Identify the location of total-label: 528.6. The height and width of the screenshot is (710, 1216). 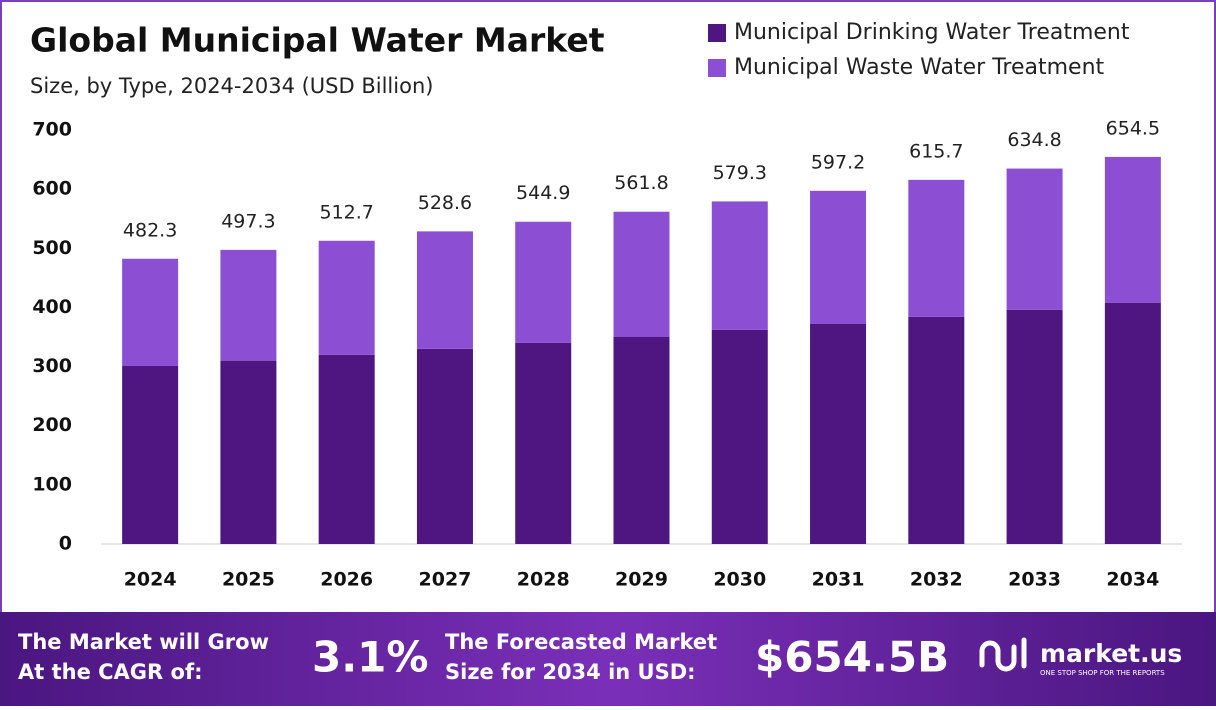
(445, 203).